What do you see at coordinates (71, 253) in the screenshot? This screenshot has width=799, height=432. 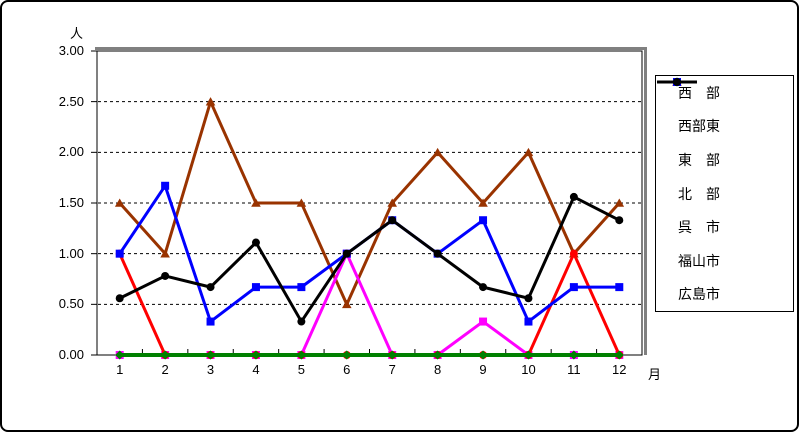 I see `y-tick-label: 1.00` at bounding box center [71, 253].